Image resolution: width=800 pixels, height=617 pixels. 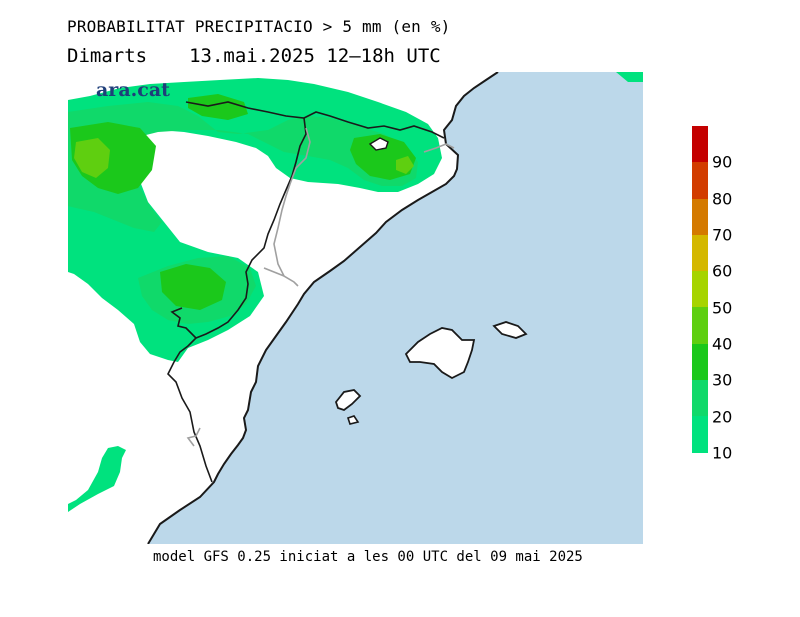 What do you see at coordinates (722, 271) in the screenshot?
I see `legend-label-60: 60` at bounding box center [722, 271].